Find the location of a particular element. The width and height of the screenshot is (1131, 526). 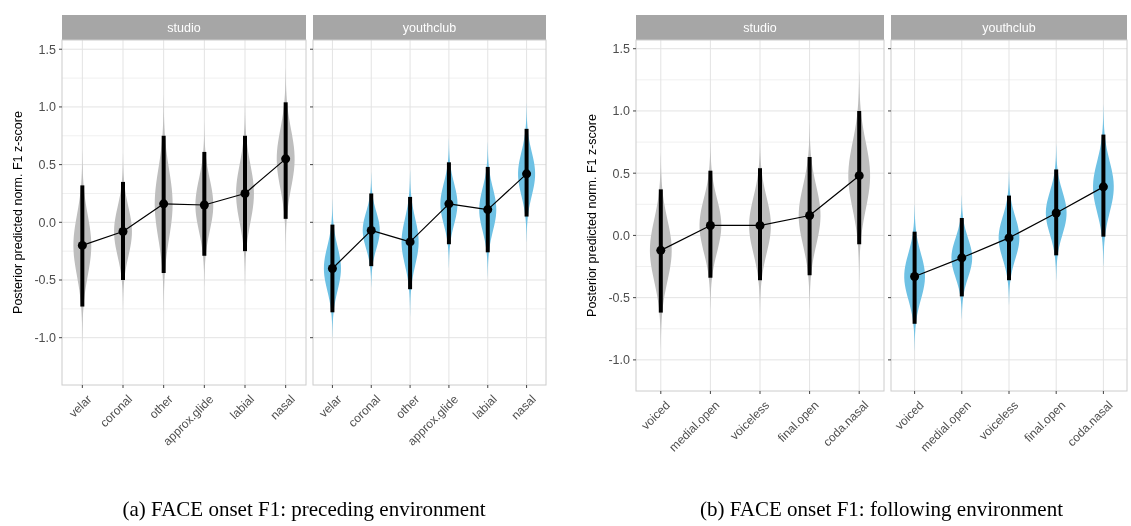

text: (b) FACE onset F1: following environment is located at coordinates (882, 509).